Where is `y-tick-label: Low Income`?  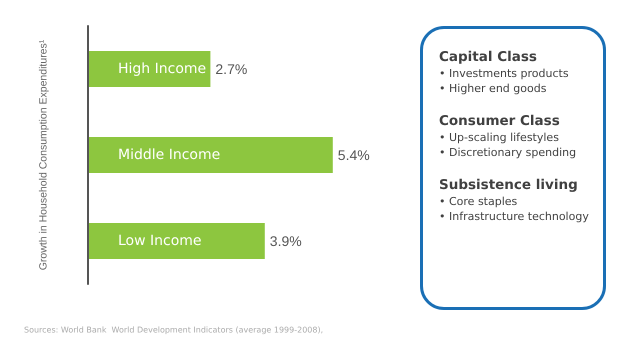 y-tick-label: Low Income is located at coordinates (160, 241).